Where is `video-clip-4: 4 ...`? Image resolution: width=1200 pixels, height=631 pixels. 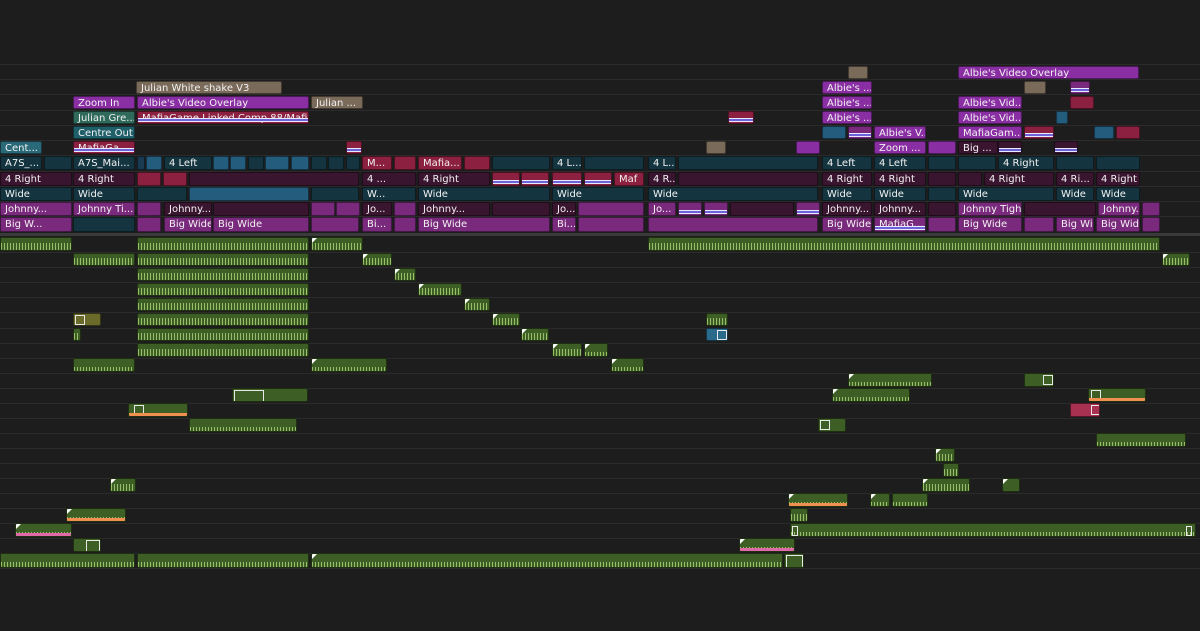 video-clip-4: 4 ... is located at coordinates (389, 179).